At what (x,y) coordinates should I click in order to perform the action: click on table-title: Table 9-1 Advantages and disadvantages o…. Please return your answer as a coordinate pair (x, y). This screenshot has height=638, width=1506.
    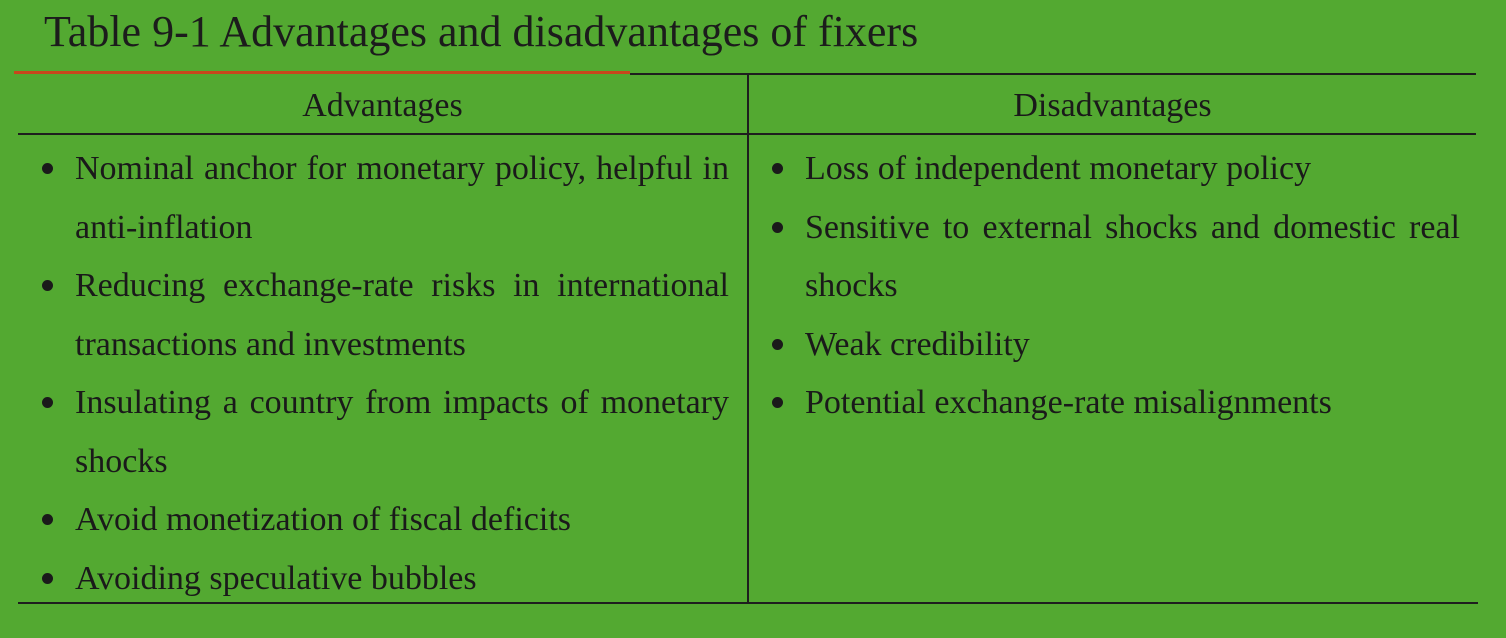
    Looking at the image, I should click on (481, 31).